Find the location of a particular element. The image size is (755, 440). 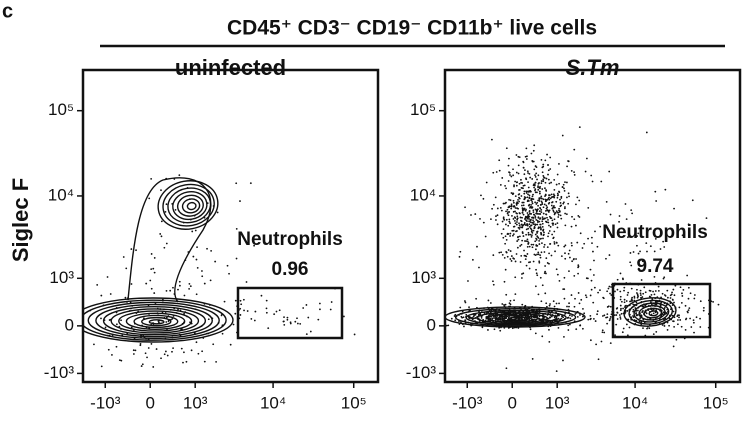

x-tick-label: 0 is located at coordinates (149, 402).